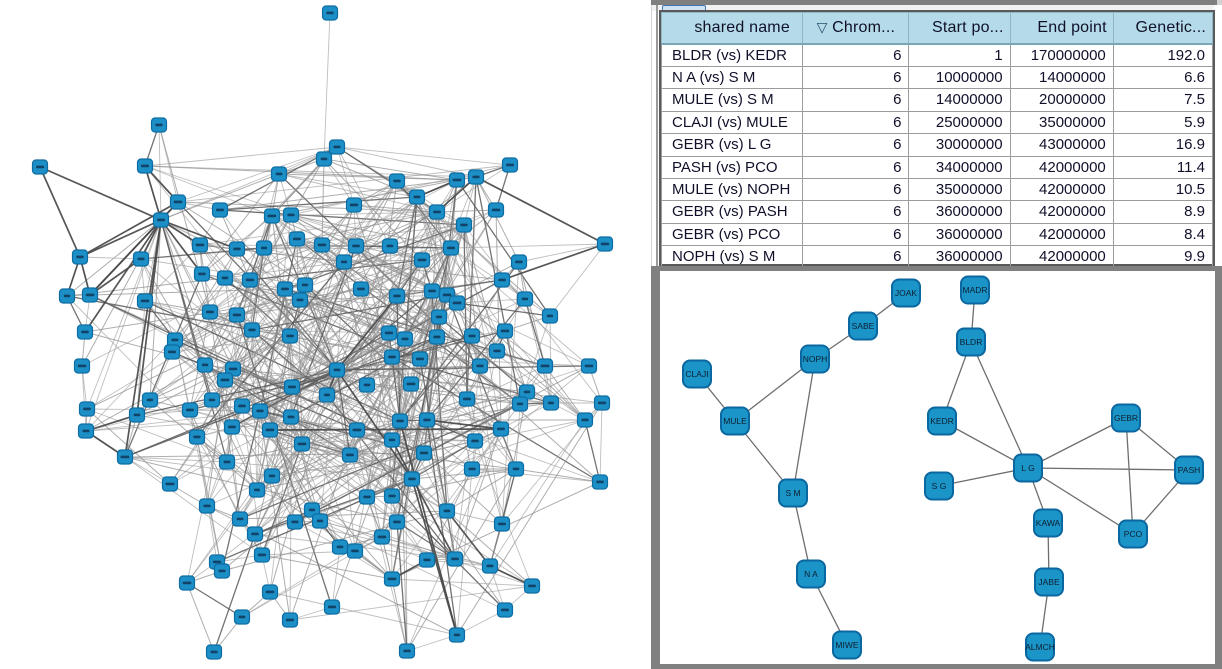  I want to click on svg-text: KEDR, so click(942, 421).